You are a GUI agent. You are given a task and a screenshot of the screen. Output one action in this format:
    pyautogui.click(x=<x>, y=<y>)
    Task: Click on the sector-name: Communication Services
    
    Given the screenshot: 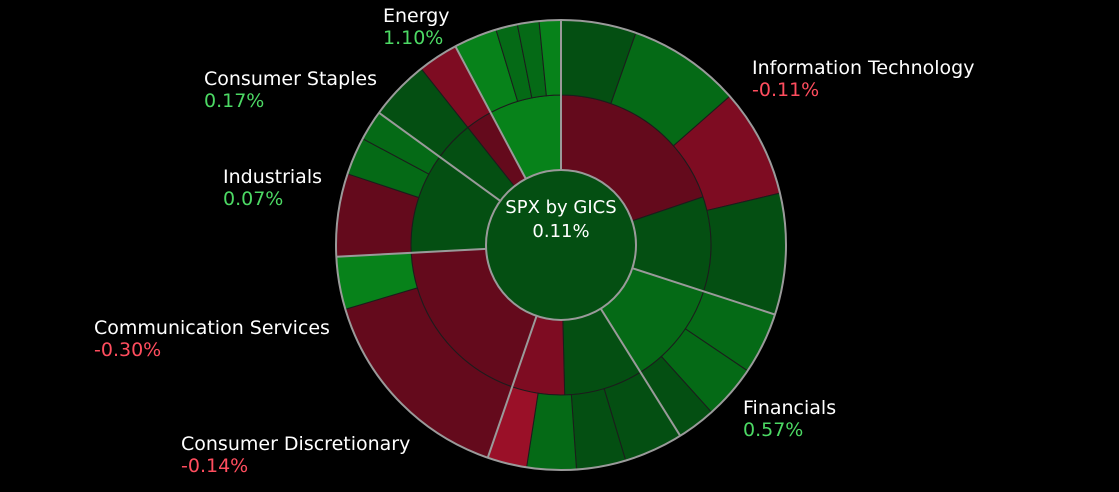 What is the action you would take?
    pyautogui.click(x=212, y=328)
    